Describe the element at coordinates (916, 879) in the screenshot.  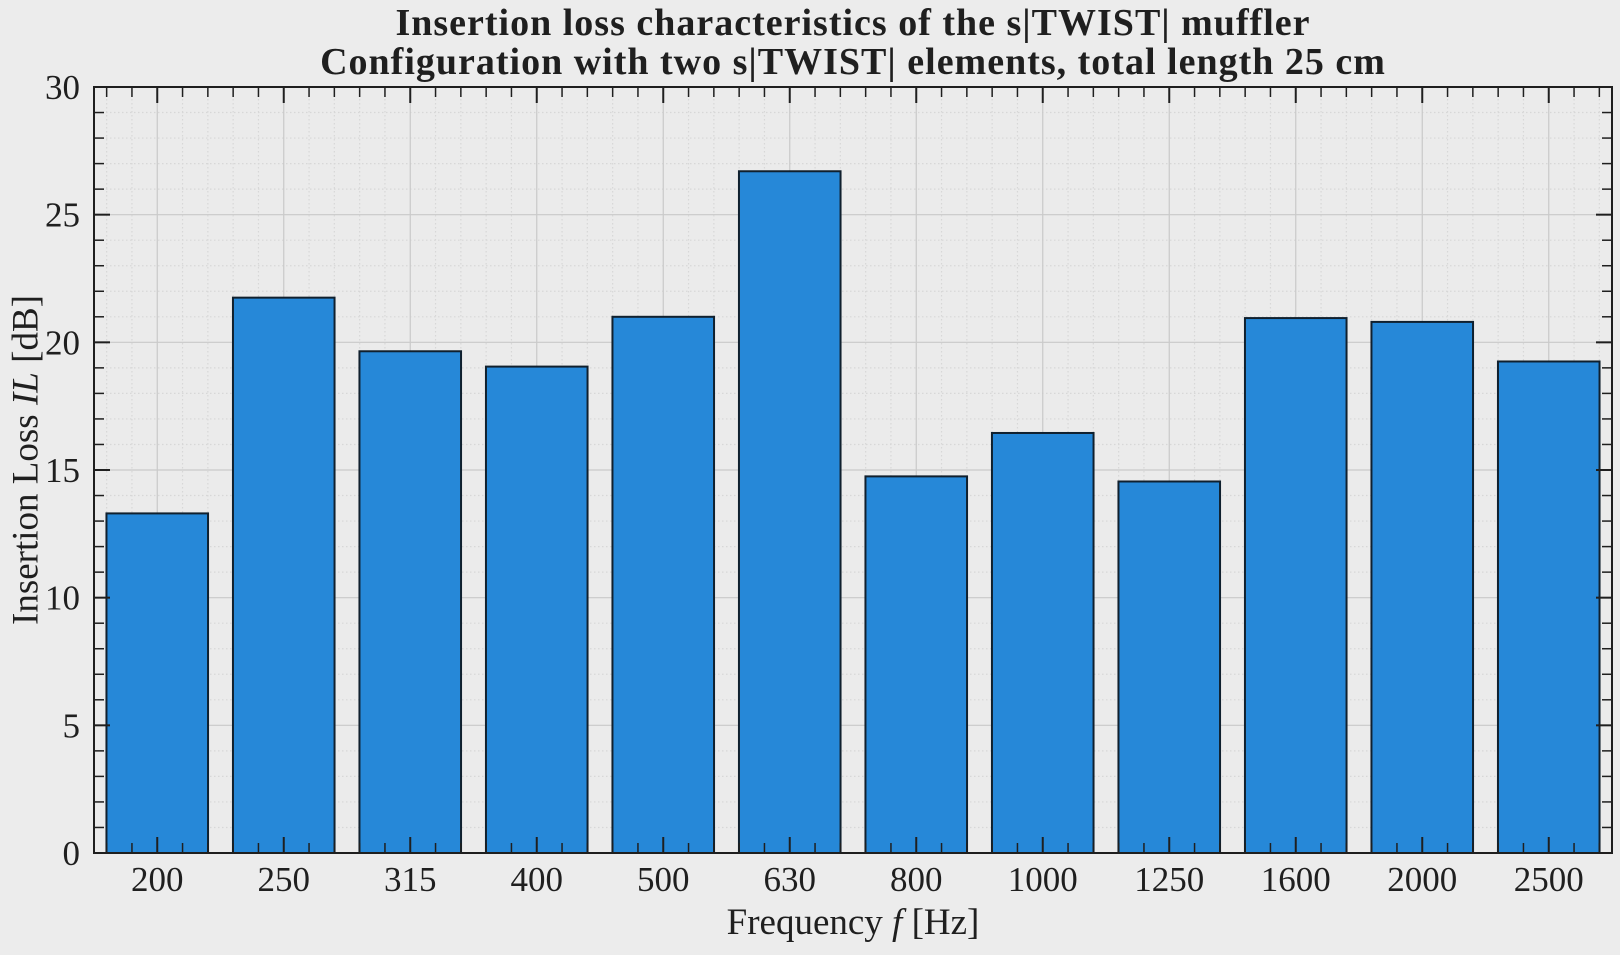
I see `x-tick-label: 800` at that location.